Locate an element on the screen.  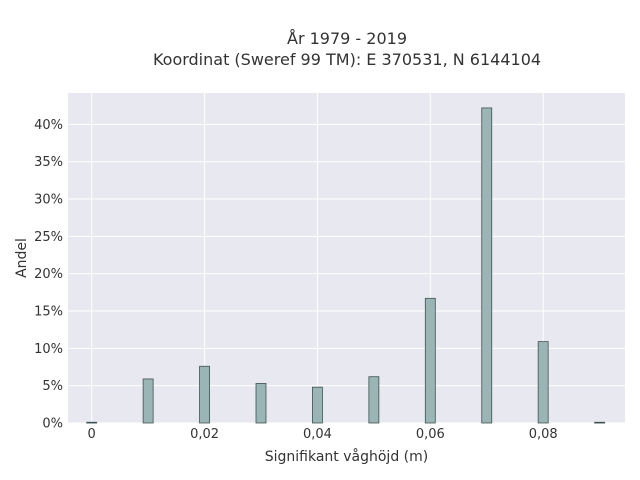
x-axis-label: Signifikant våghöjd (m) is located at coordinates (346, 456).